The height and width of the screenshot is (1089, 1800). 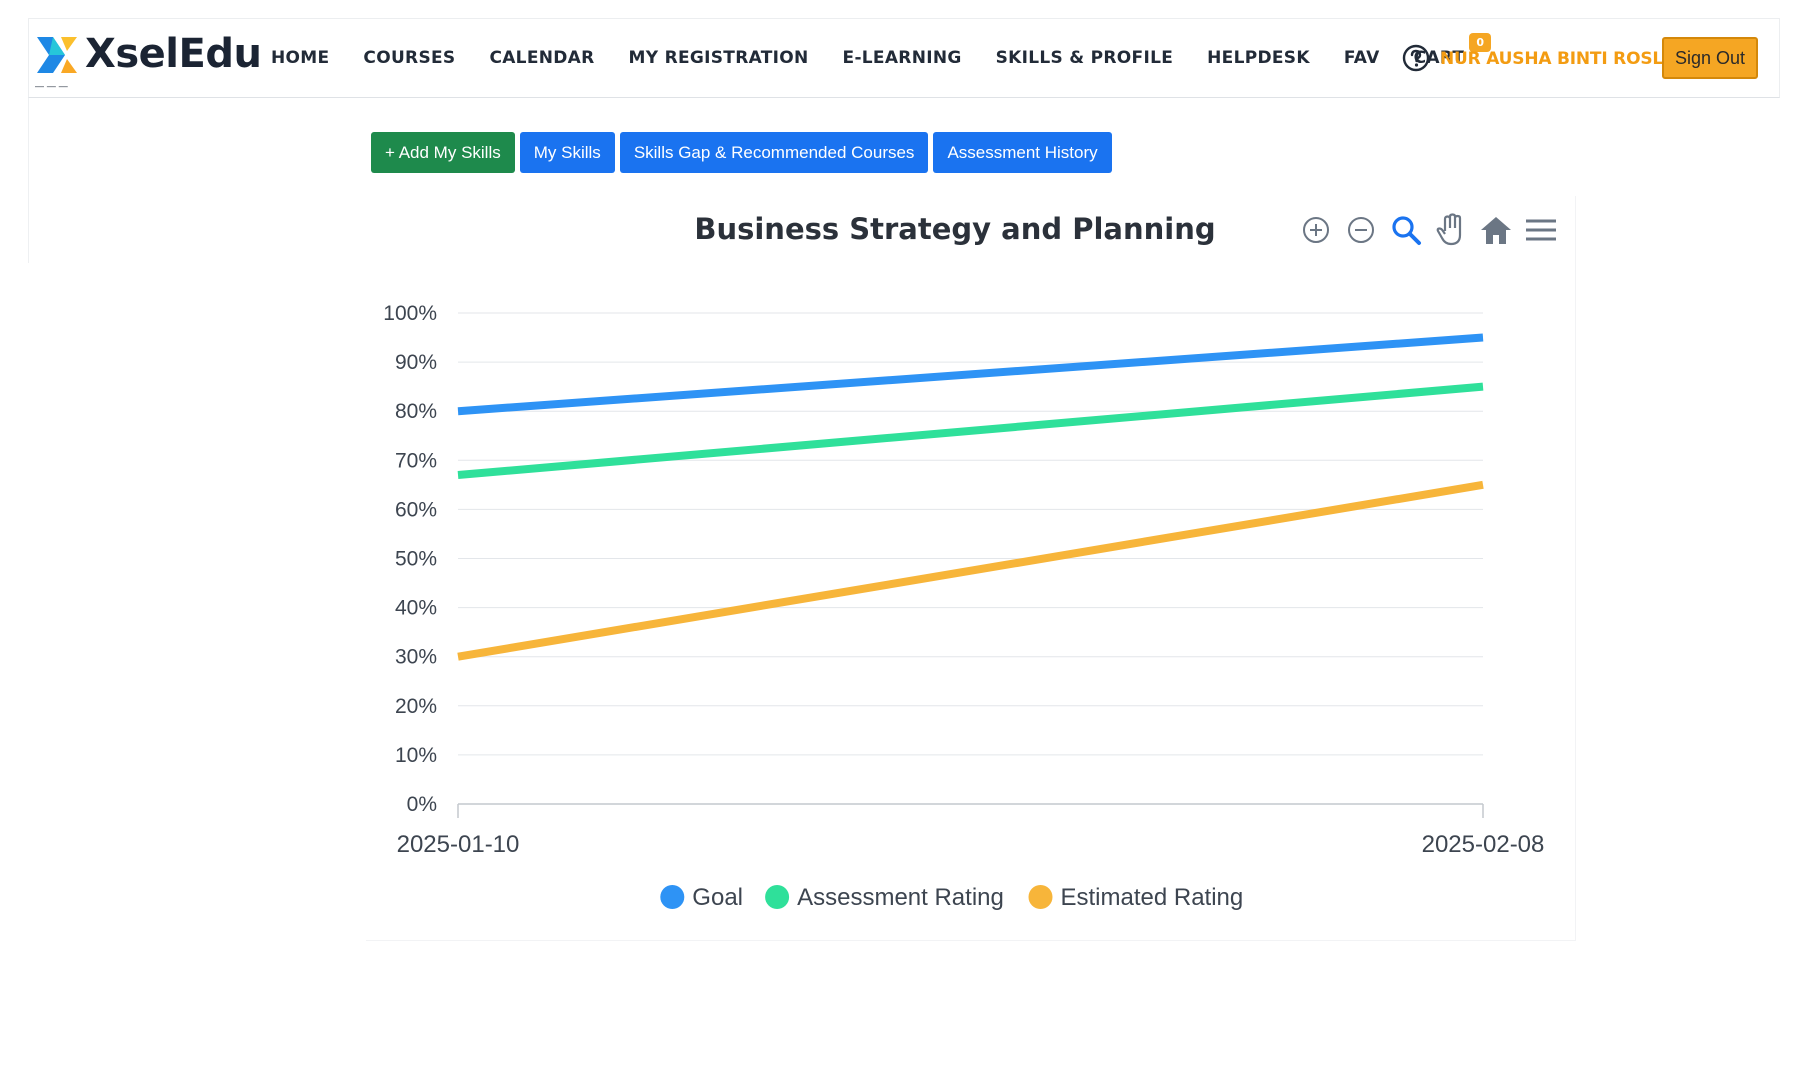 What do you see at coordinates (970, 374) in the screenshot?
I see `series-line-goal` at bounding box center [970, 374].